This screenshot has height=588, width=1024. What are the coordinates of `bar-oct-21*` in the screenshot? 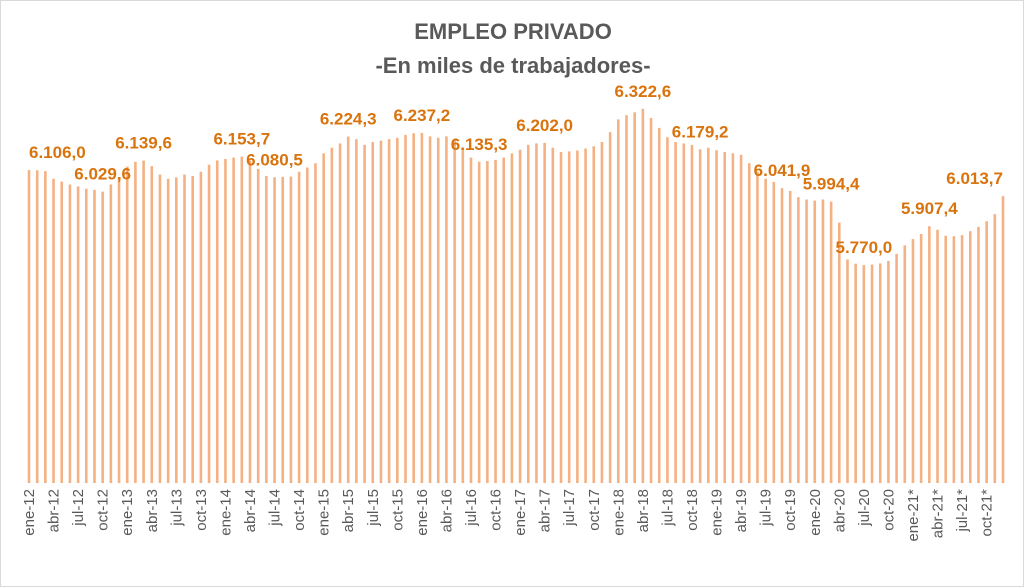 It's located at (986, 352).